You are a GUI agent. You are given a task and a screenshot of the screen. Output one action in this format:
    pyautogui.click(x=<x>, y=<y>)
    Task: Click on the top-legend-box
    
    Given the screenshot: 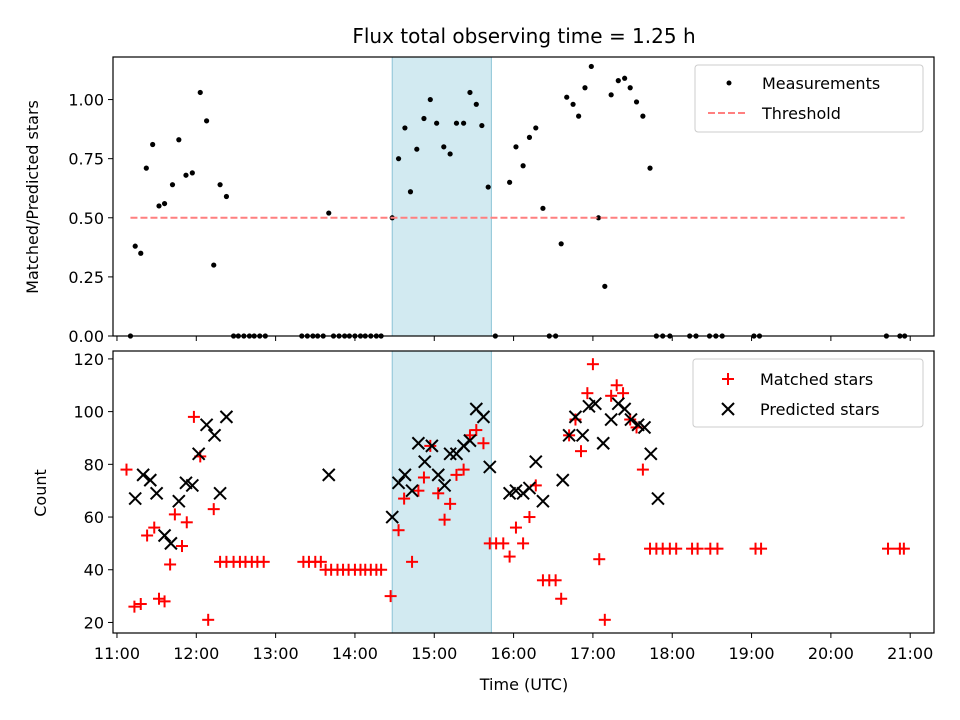 What is the action you would take?
    pyautogui.click(x=809, y=98)
    